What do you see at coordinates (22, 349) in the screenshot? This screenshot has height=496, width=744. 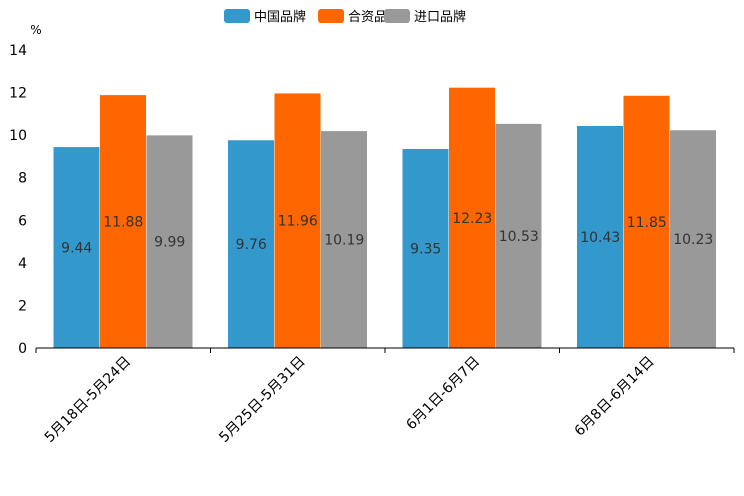 I see `y-tick-label: 0` at bounding box center [22, 349].